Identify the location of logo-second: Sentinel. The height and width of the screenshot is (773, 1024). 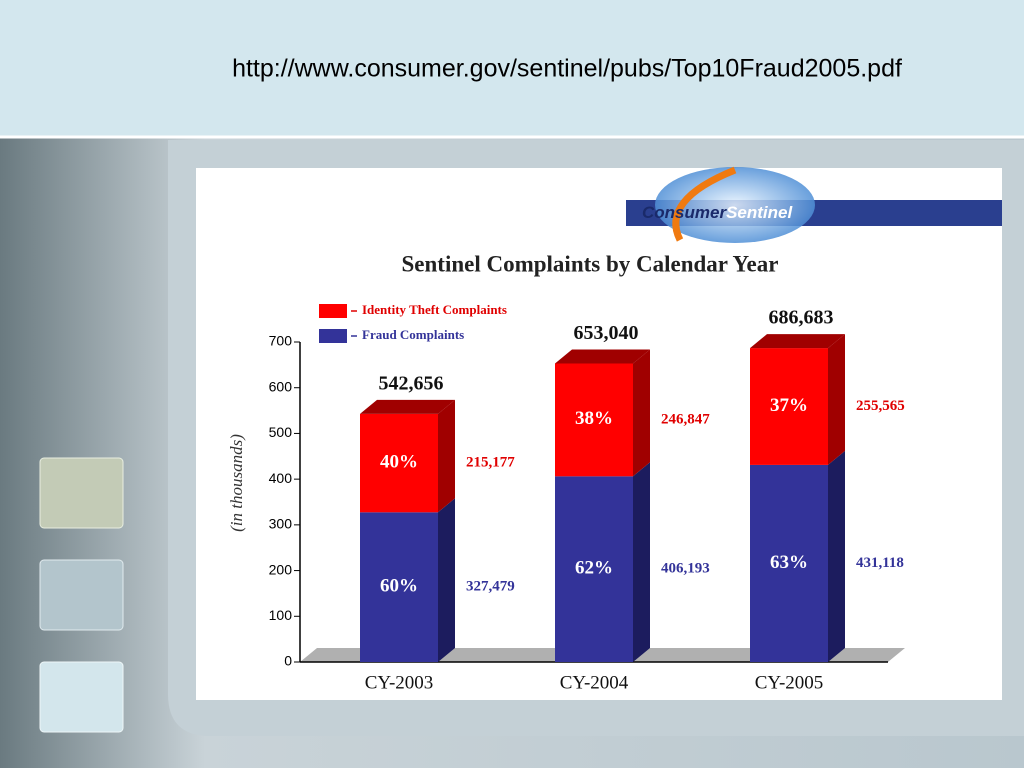
(759, 212).